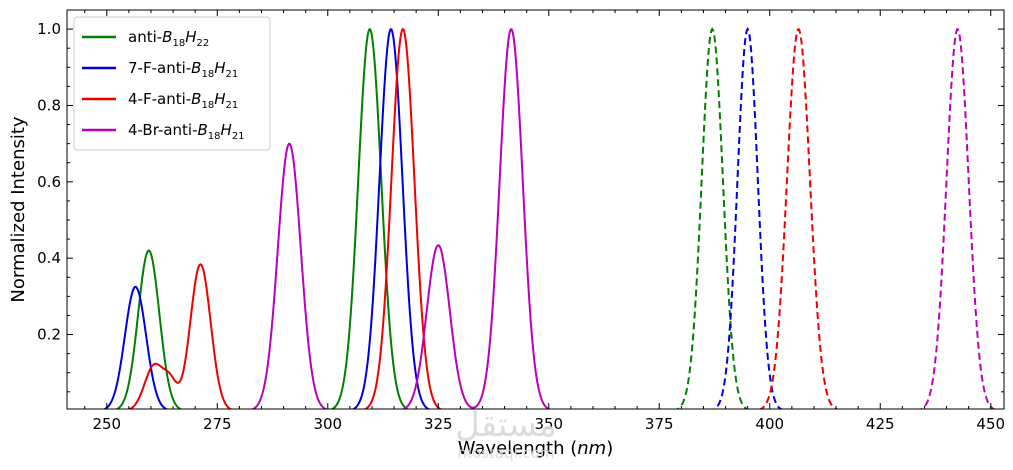 This screenshot has width=1013, height=470. What do you see at coordinates (106, 424) in the screenshot?
I see `x-tick-label: 250` at bounding box center [106, 424].